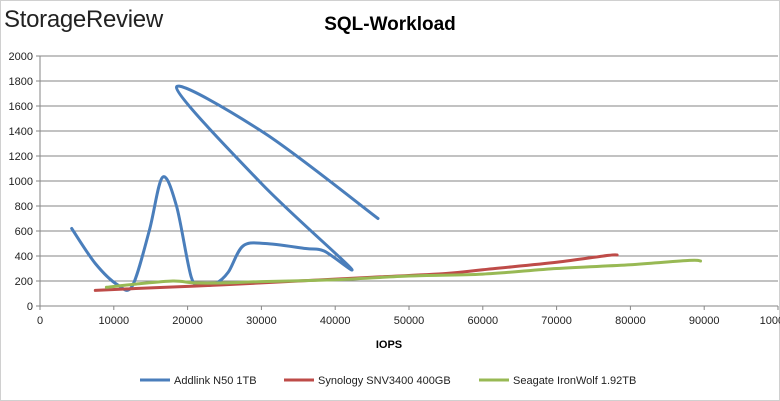 The height and width of the screenshot is (401, 780). Describe the element at coordinates (21, 82) in the screenshot. I see `y-tick-label: 1800` at that location.